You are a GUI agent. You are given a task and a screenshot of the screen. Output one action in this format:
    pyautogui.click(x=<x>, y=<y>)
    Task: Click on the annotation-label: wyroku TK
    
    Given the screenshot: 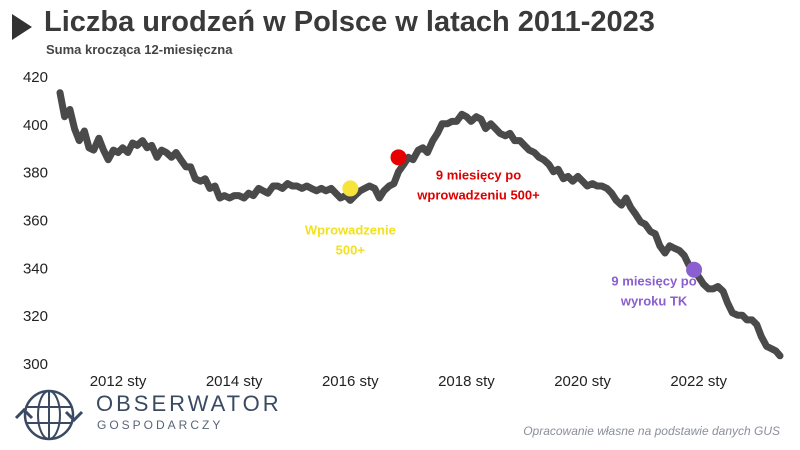 What is the action you would take?
    pyautogui.click(x=654, y=301)
    